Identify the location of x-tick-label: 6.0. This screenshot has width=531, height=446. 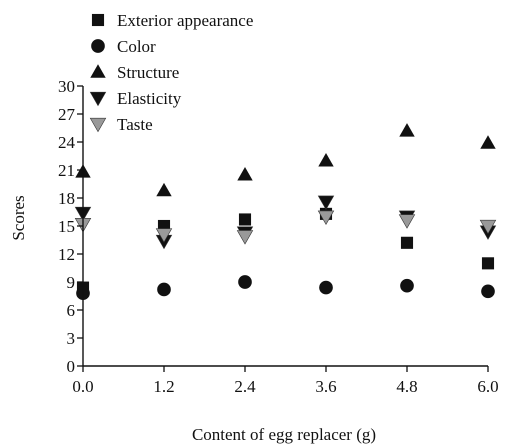
(487, 386).